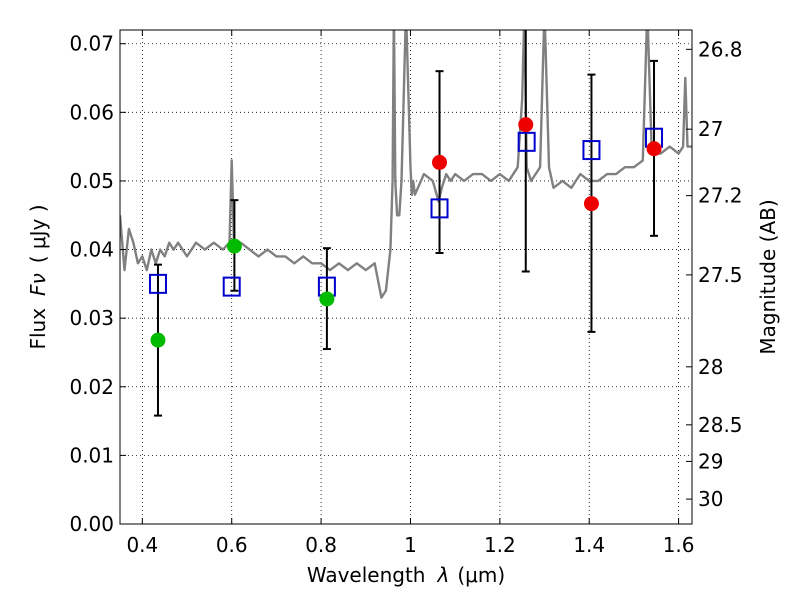 This screenshot has height=600, width=800. What do you see at coordinates (91, 181) in the screenshot?
I see `y-tick-label: 0.05` at bounding box center [91, 181].